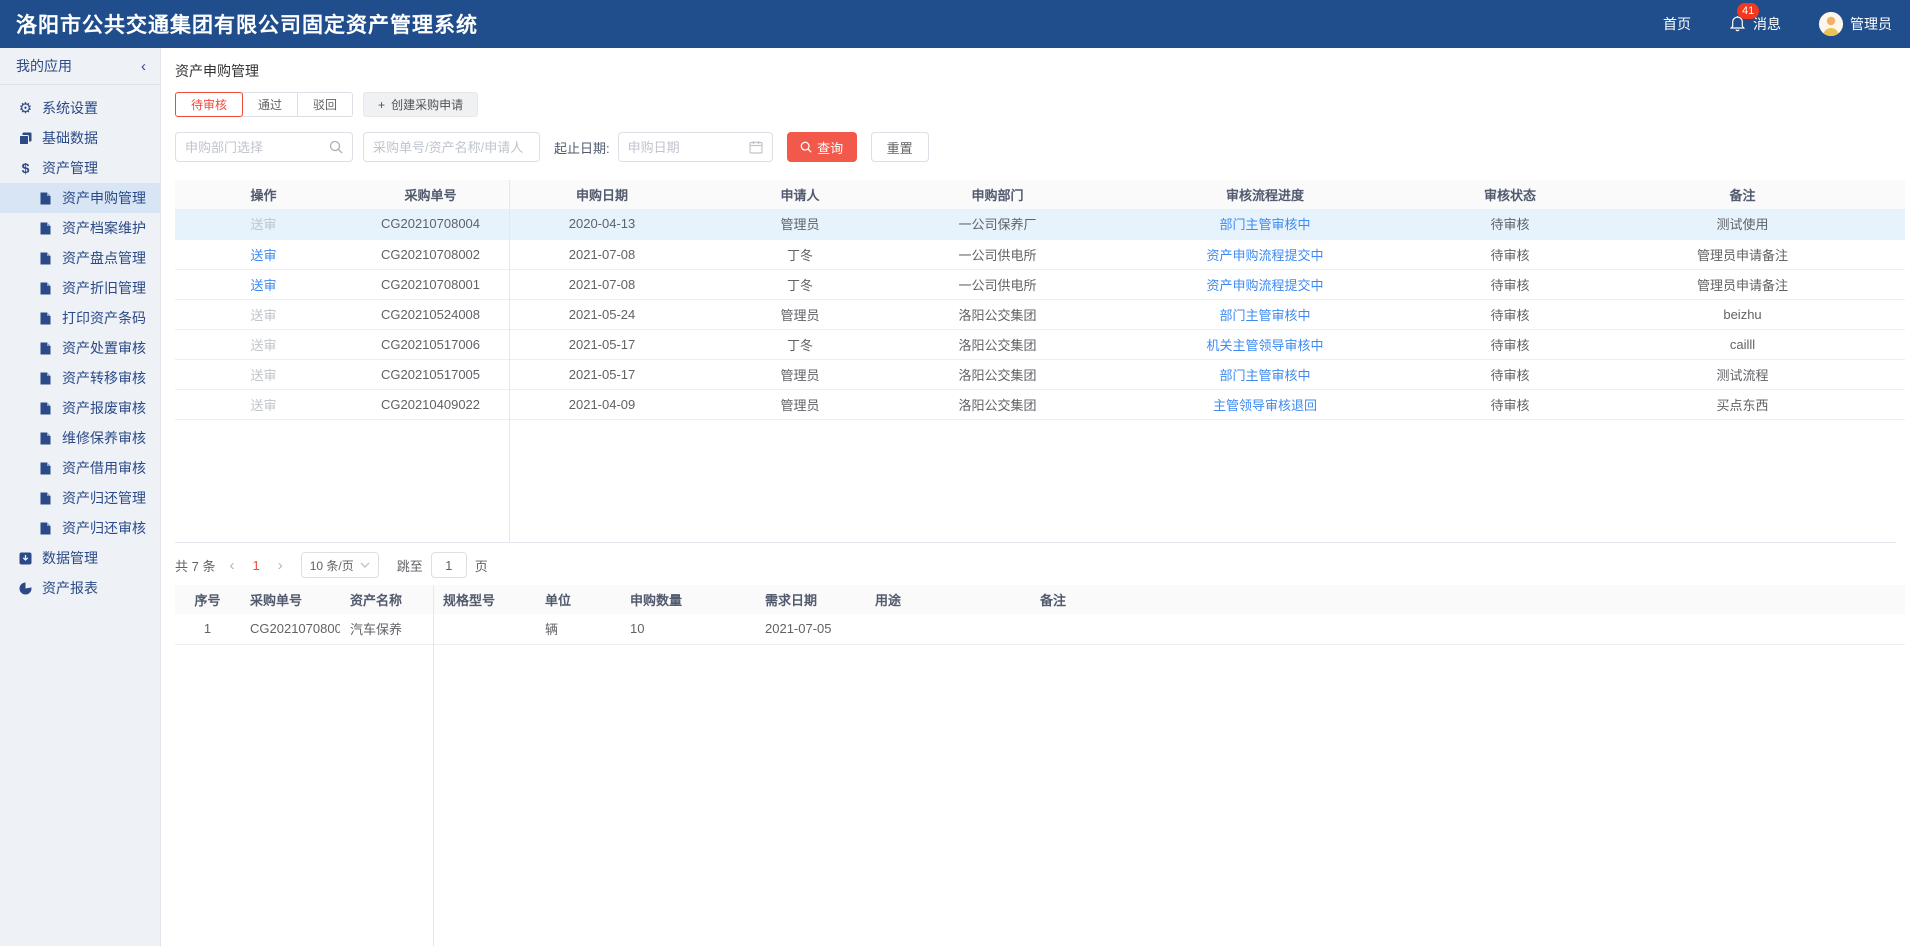  What do you see at coordinates (80, 318) in the screenshot?
I see `sidebar-item-print-barcode: 打印资产条码` at bounding box center [80, 318].